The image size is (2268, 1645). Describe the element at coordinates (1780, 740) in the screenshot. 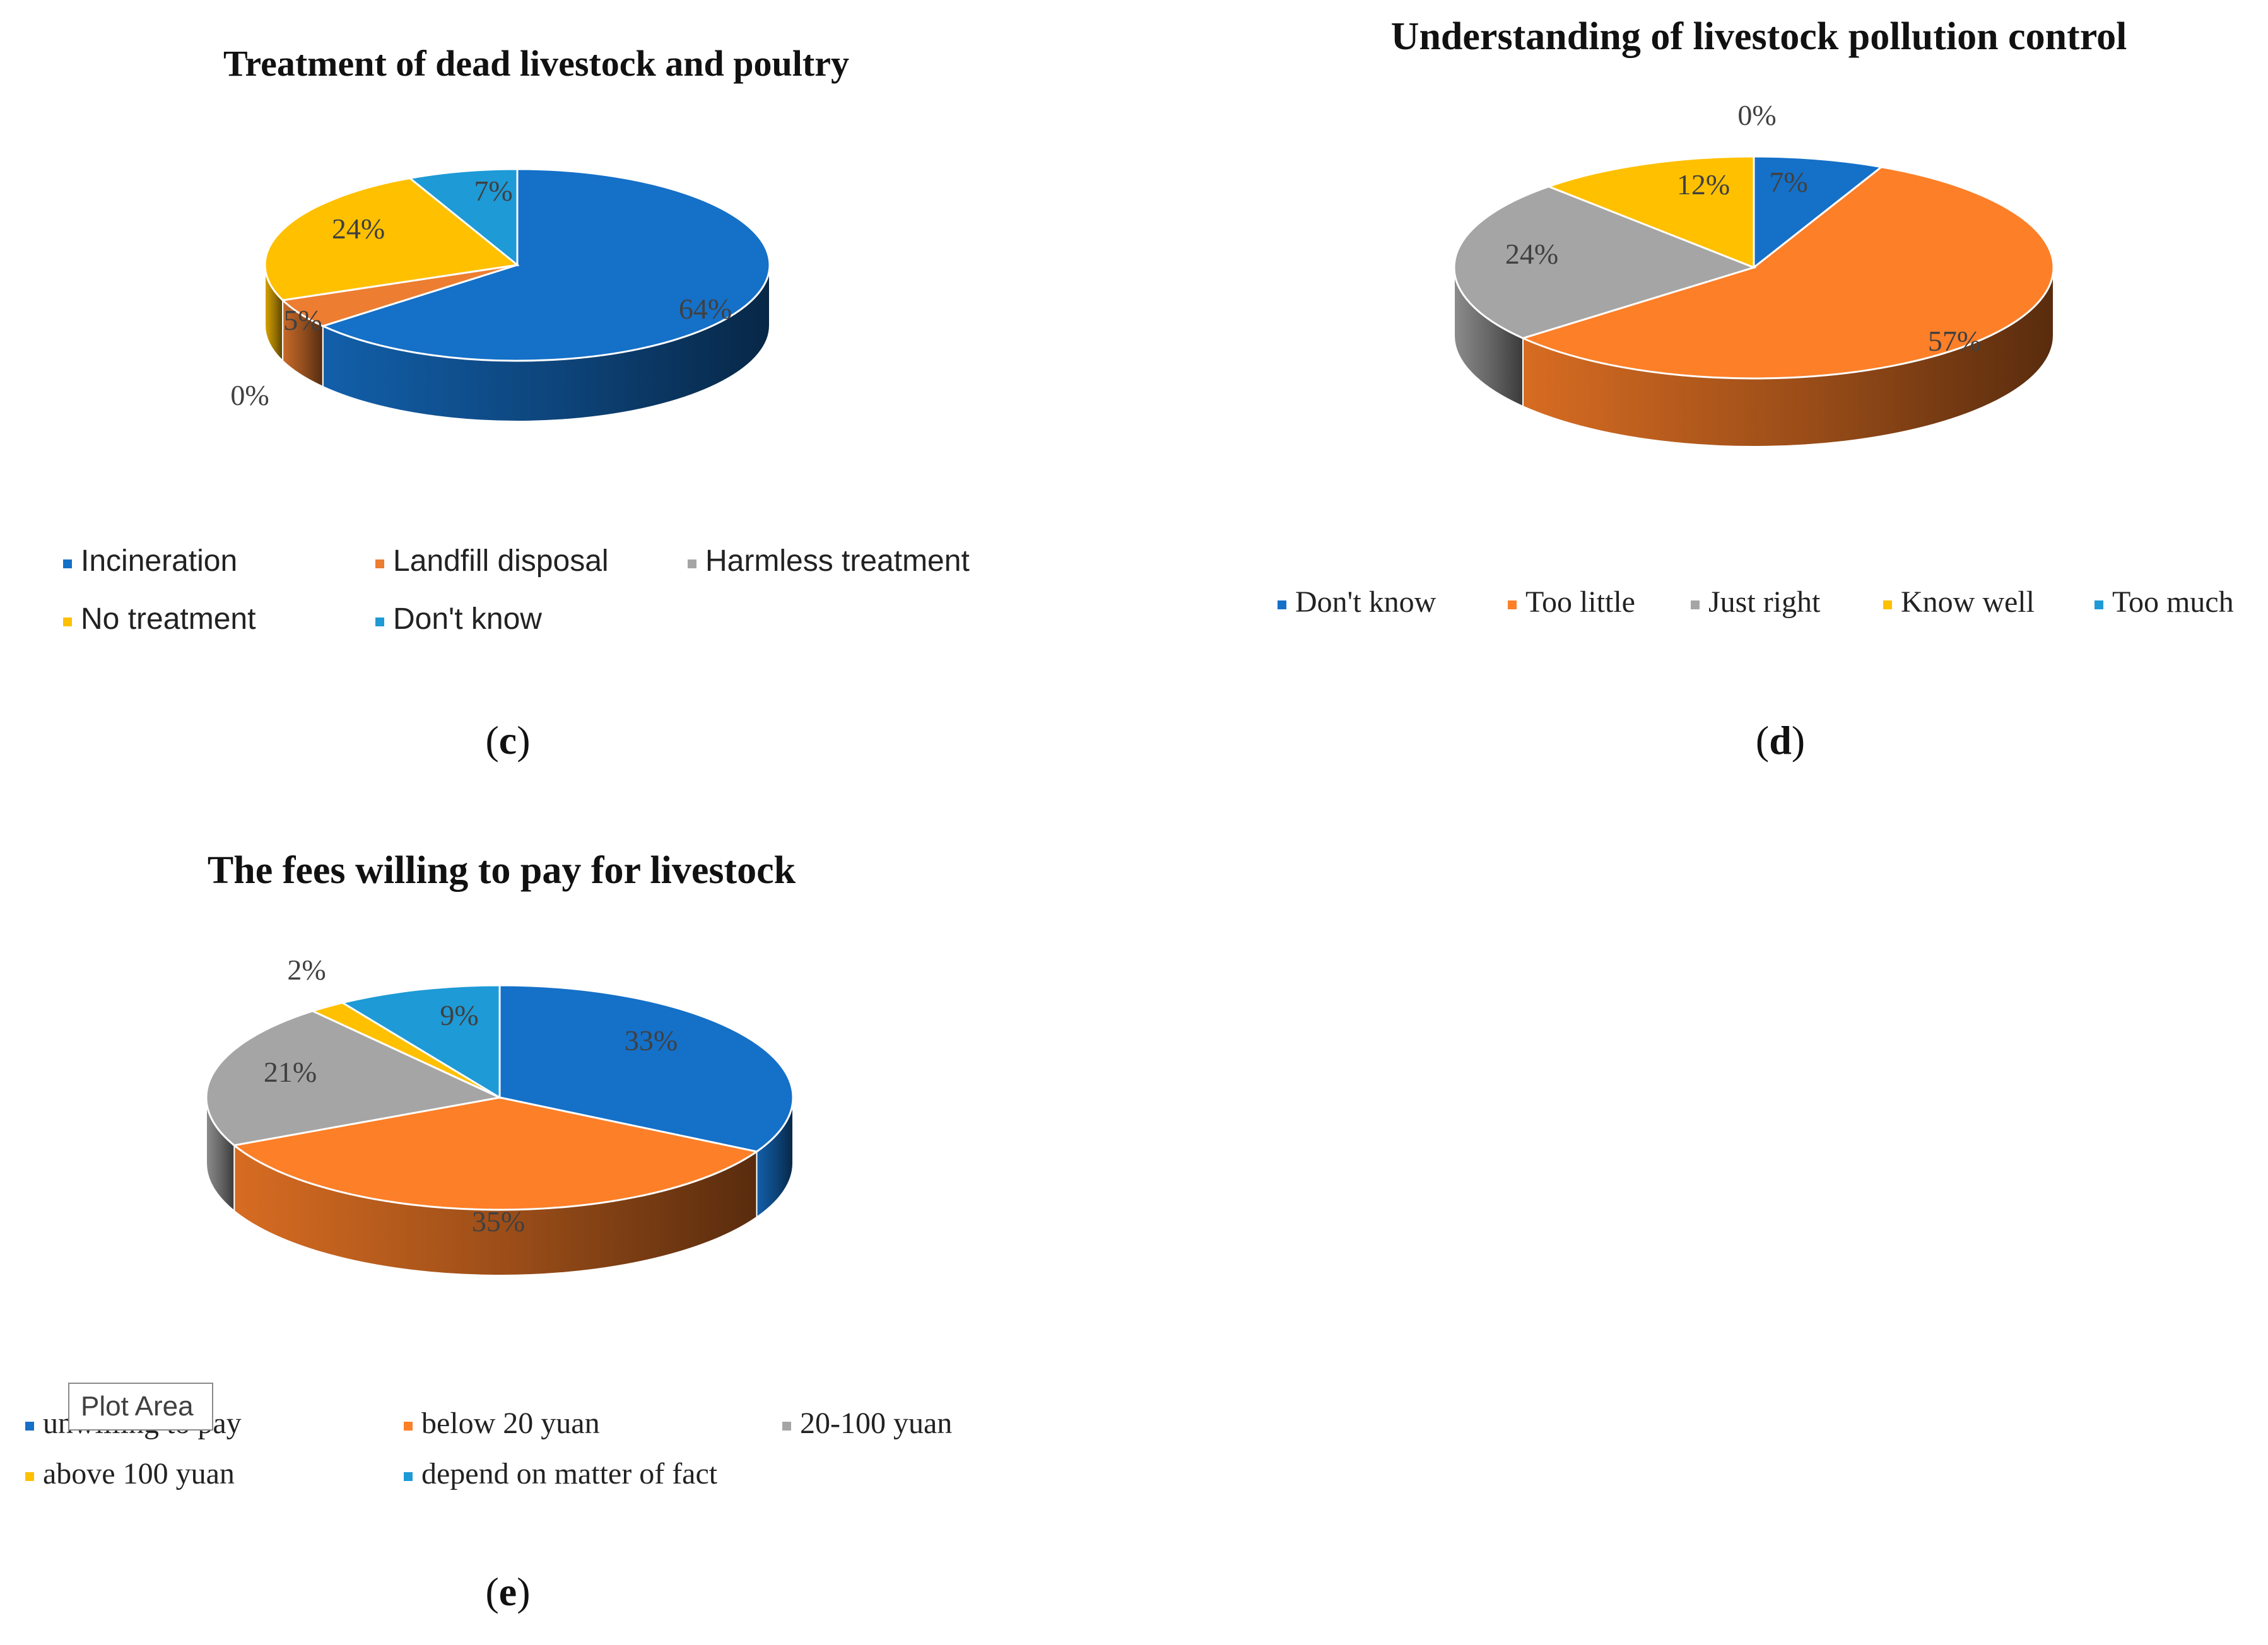

I see `panel-label: (d)` at that location.